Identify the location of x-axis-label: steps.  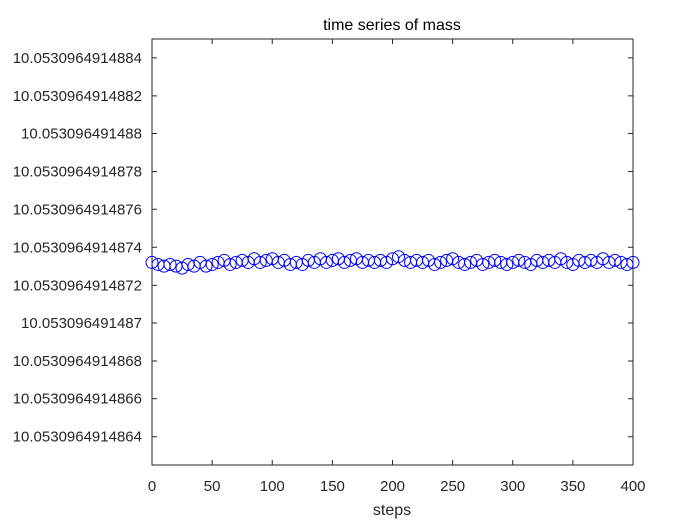
(392, 510).